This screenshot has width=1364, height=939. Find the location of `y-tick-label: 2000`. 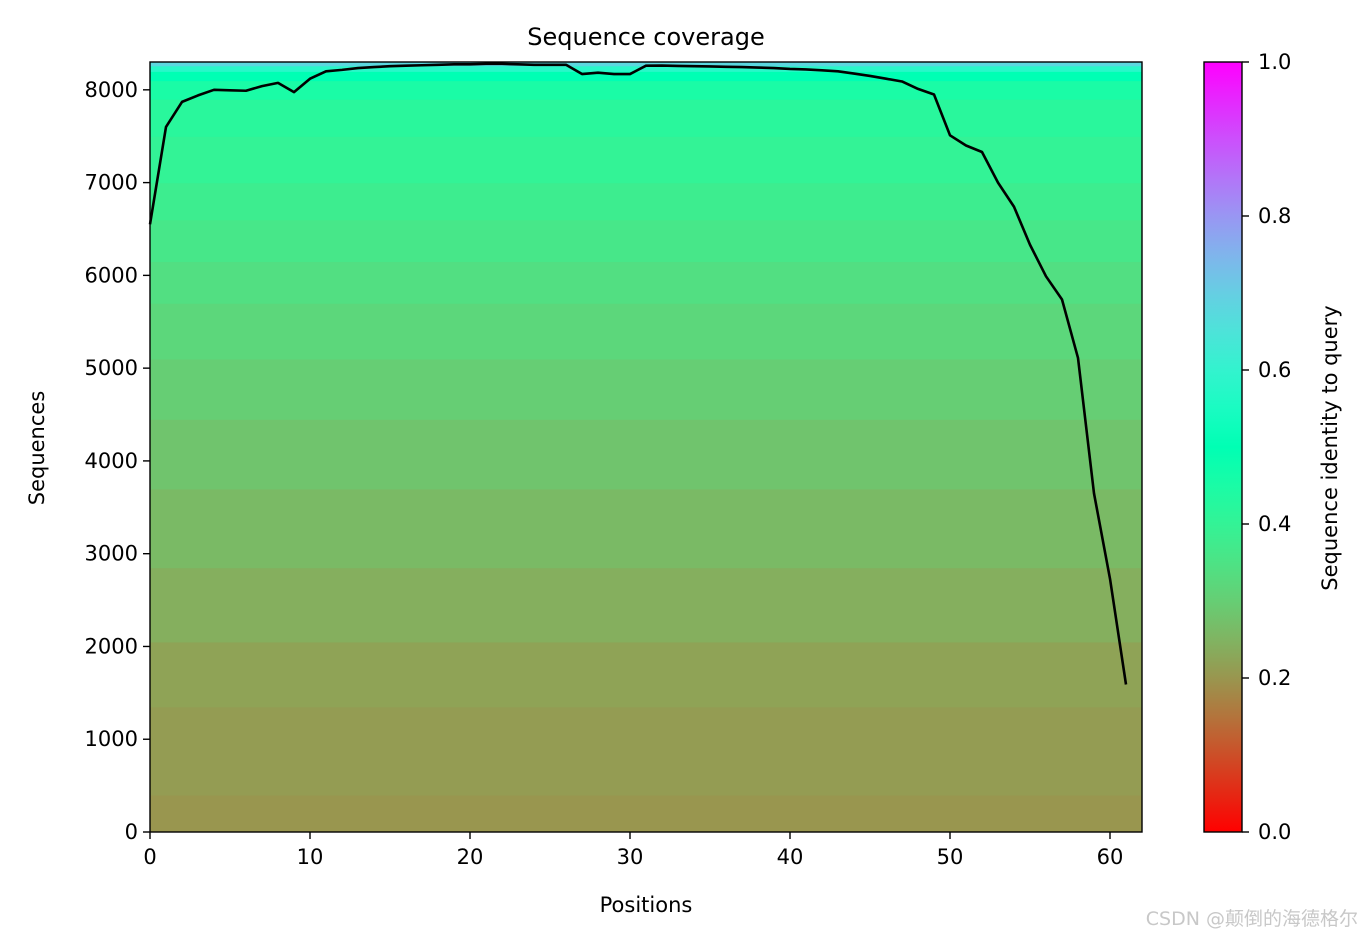

y-tick-label: 2000 is located at coordinates (111, 646).